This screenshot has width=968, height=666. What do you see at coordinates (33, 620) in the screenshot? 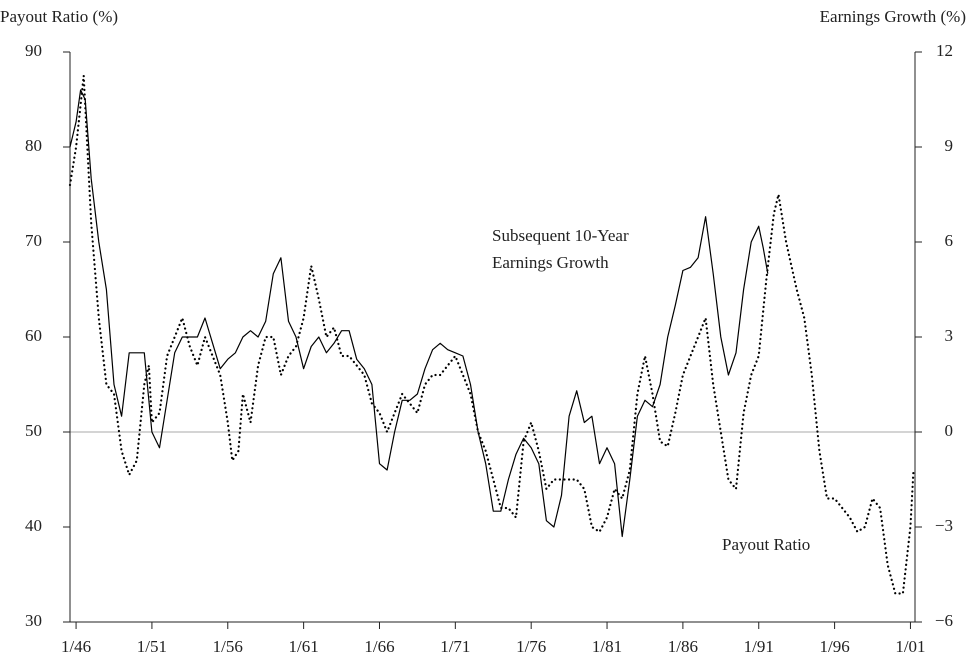
I see `y-tick-label: 30` at bounding box center [33, 620].